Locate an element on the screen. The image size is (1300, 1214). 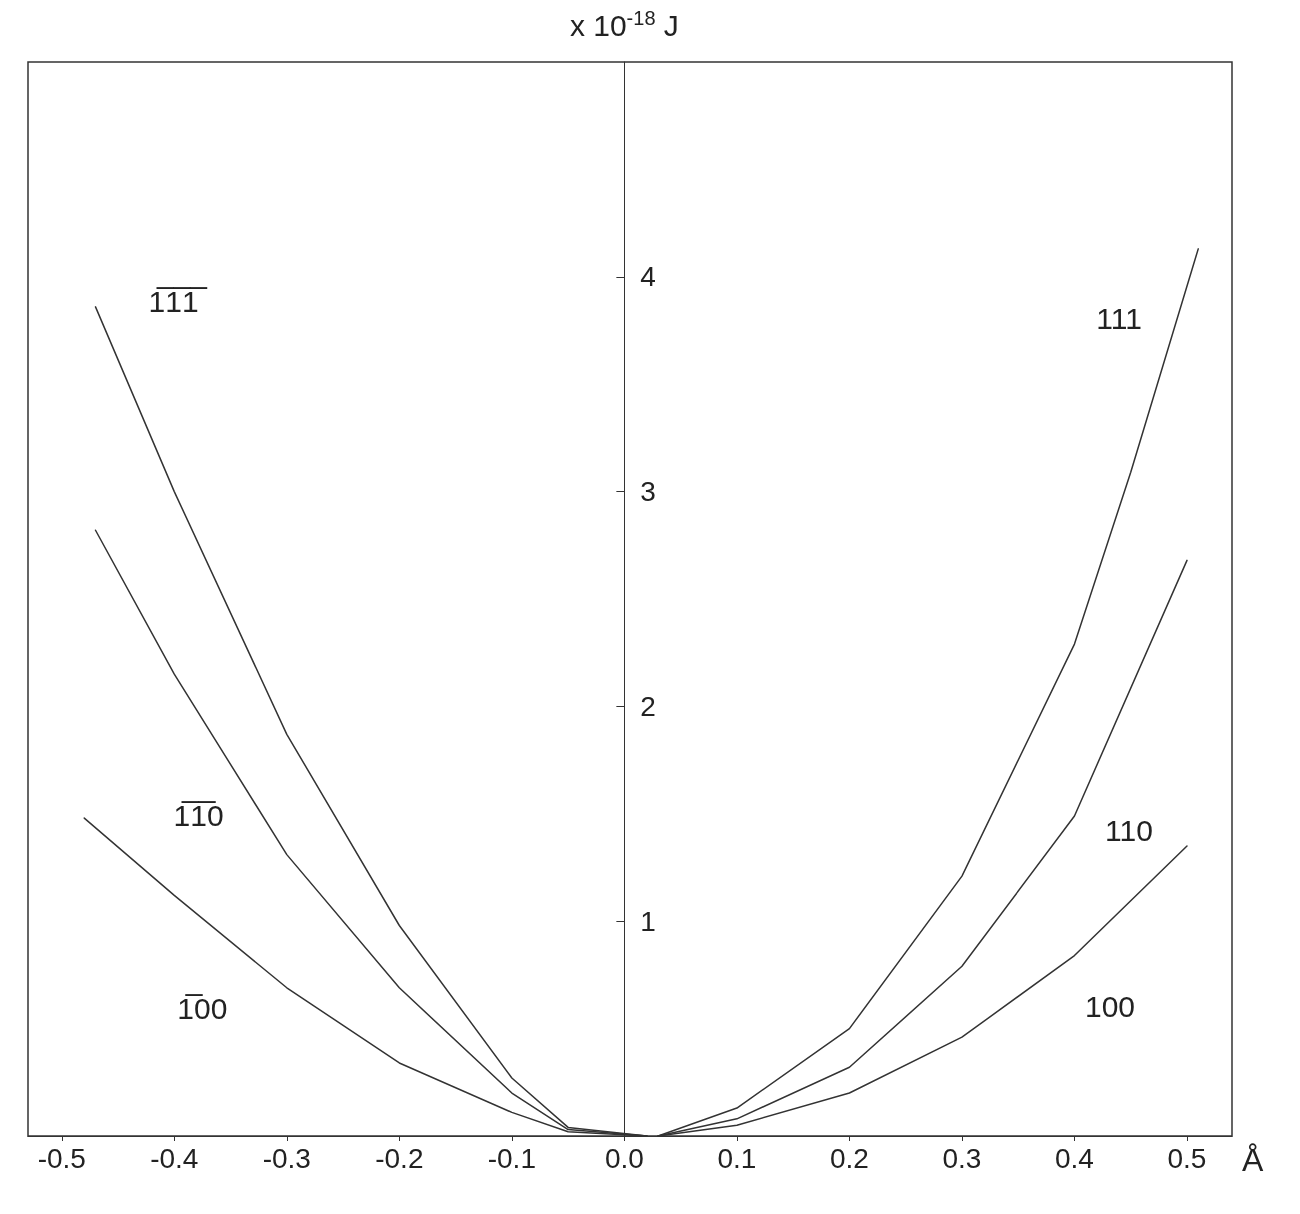
y-tick-label: 3 is located at coordinates (648, 492).